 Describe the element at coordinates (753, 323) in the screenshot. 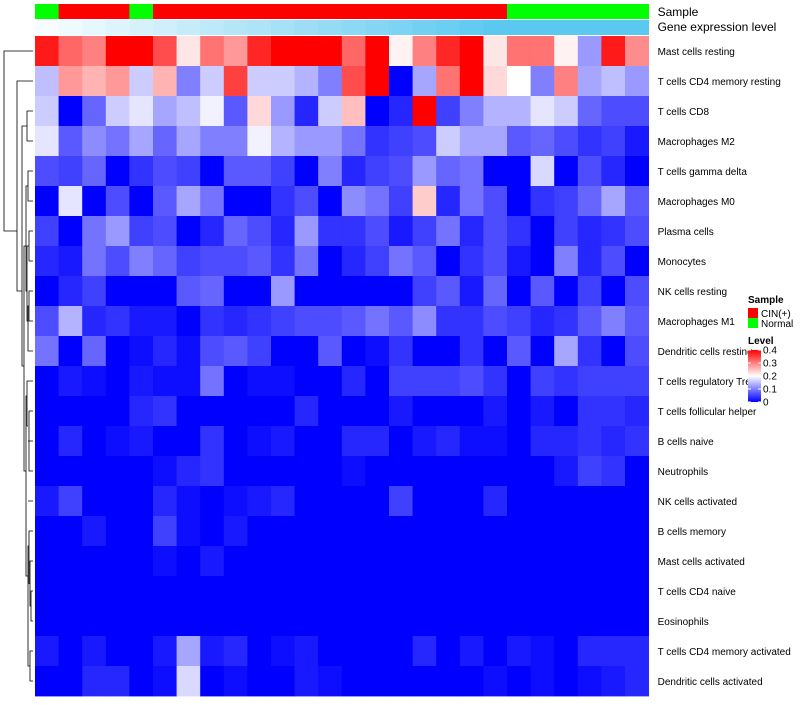

I see `sample-legend-swatch` at that location.